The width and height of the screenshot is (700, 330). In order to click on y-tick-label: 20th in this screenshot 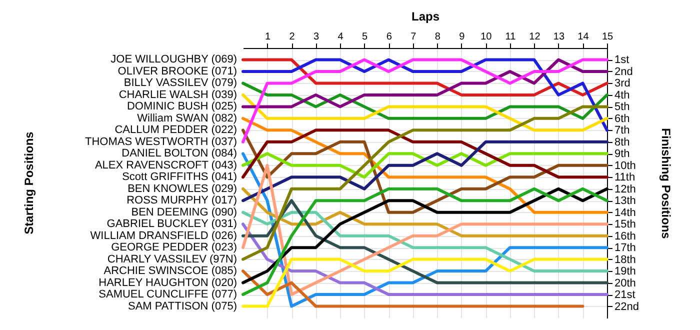, I will do `click(625, 283)`.